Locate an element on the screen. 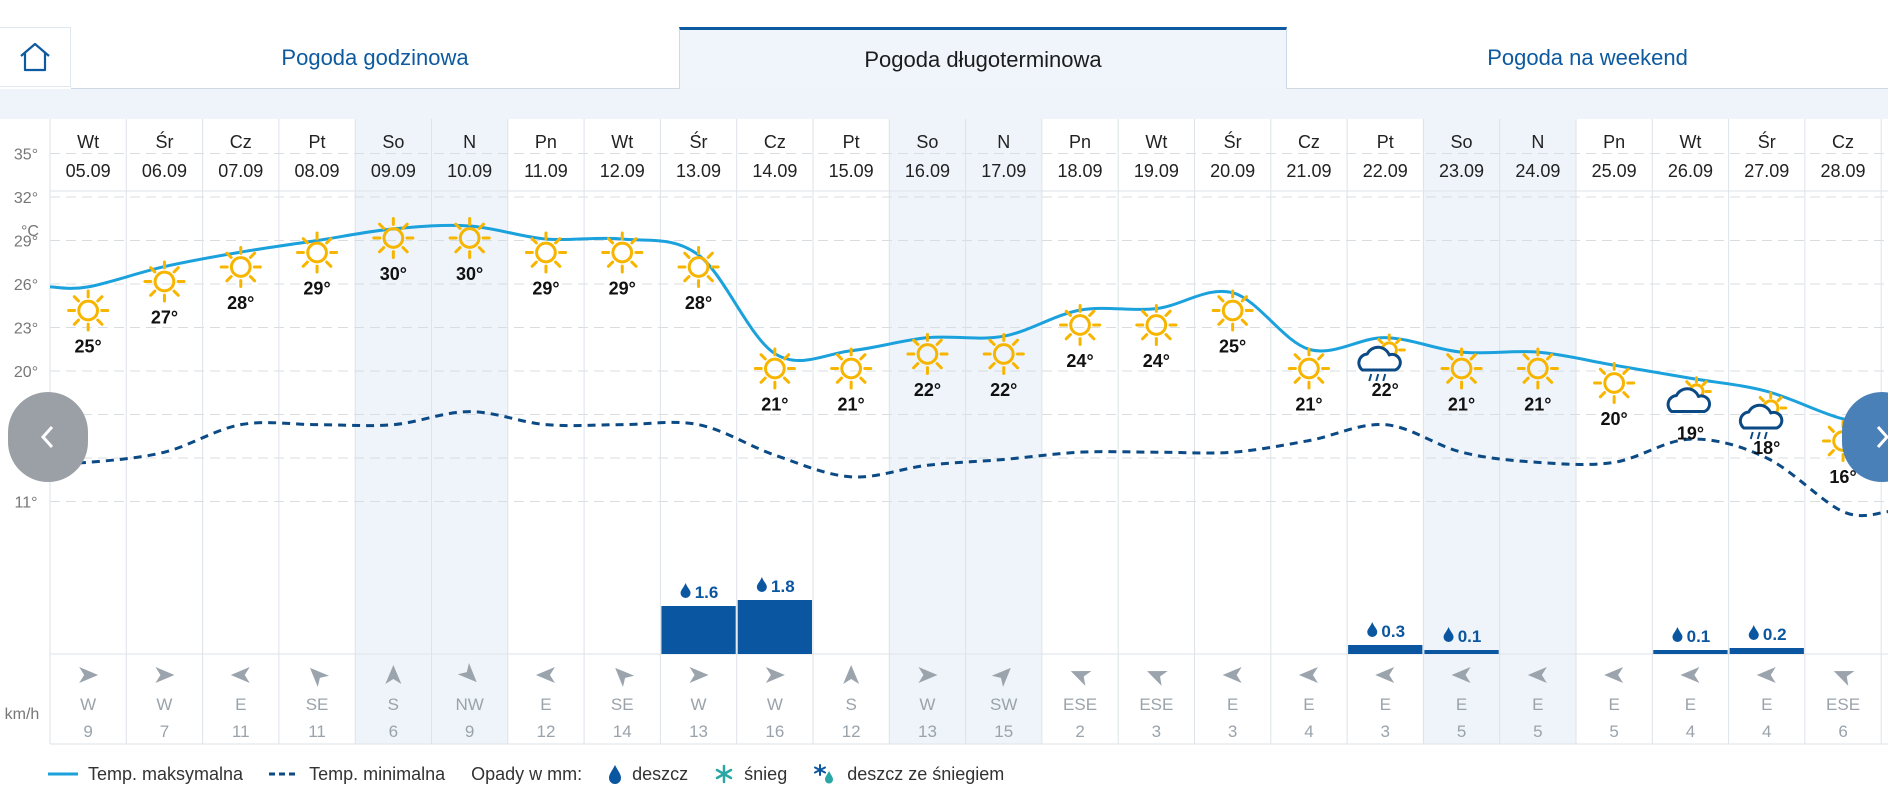 Image resolution: width=1888 pixels, height=795 pixels. wind-speed: 14 is located at coordinates (622, 731).